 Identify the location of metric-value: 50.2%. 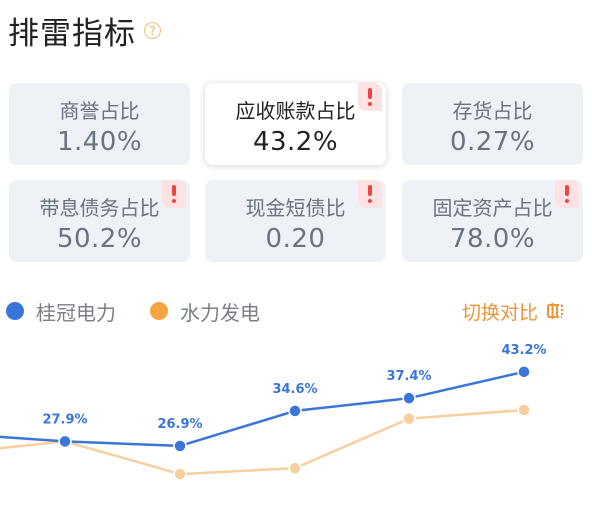
(99, 239).